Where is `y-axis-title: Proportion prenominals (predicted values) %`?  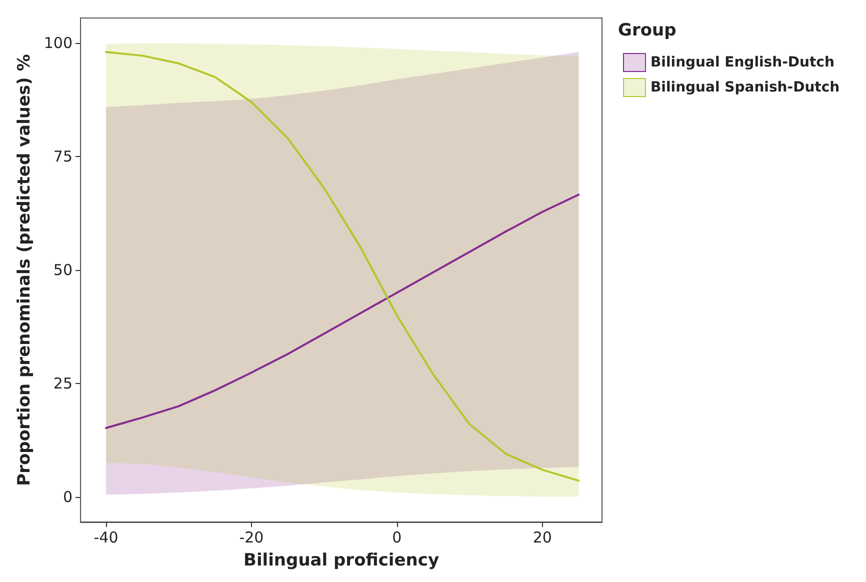 y-axis-title: Proportion prenominals (predicted values) % is located at coordinates (24, 270).